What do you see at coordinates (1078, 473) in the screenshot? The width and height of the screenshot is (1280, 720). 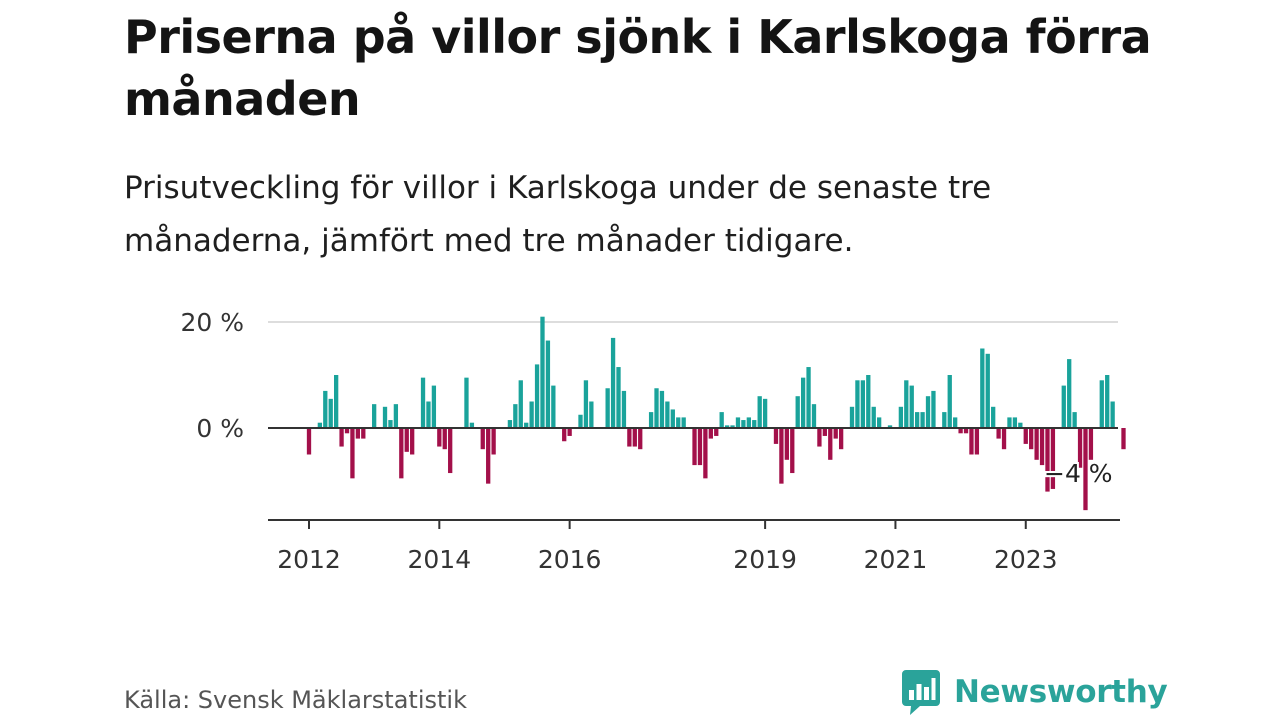 I see `last-value-annotation: −4 %` at bounding box center [1078, 473].